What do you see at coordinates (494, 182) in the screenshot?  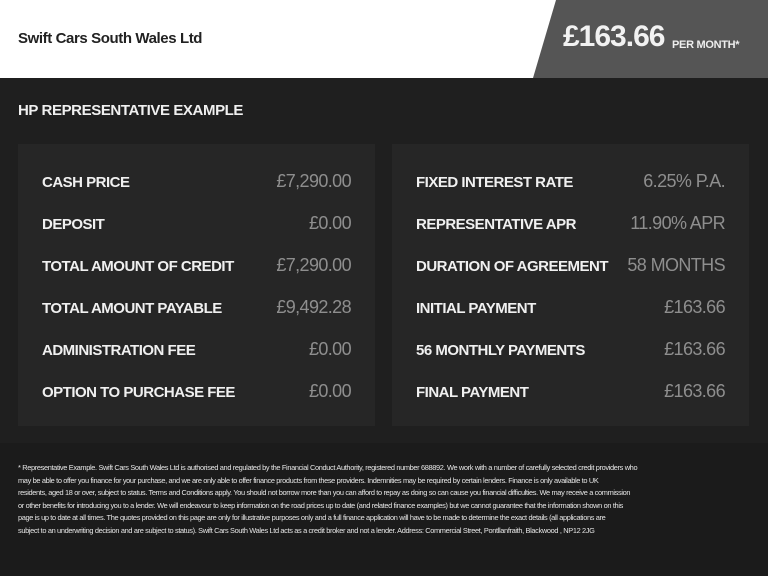 I see `row-label: FIXED INTEREST RATE` at bounding box center [494, 182].